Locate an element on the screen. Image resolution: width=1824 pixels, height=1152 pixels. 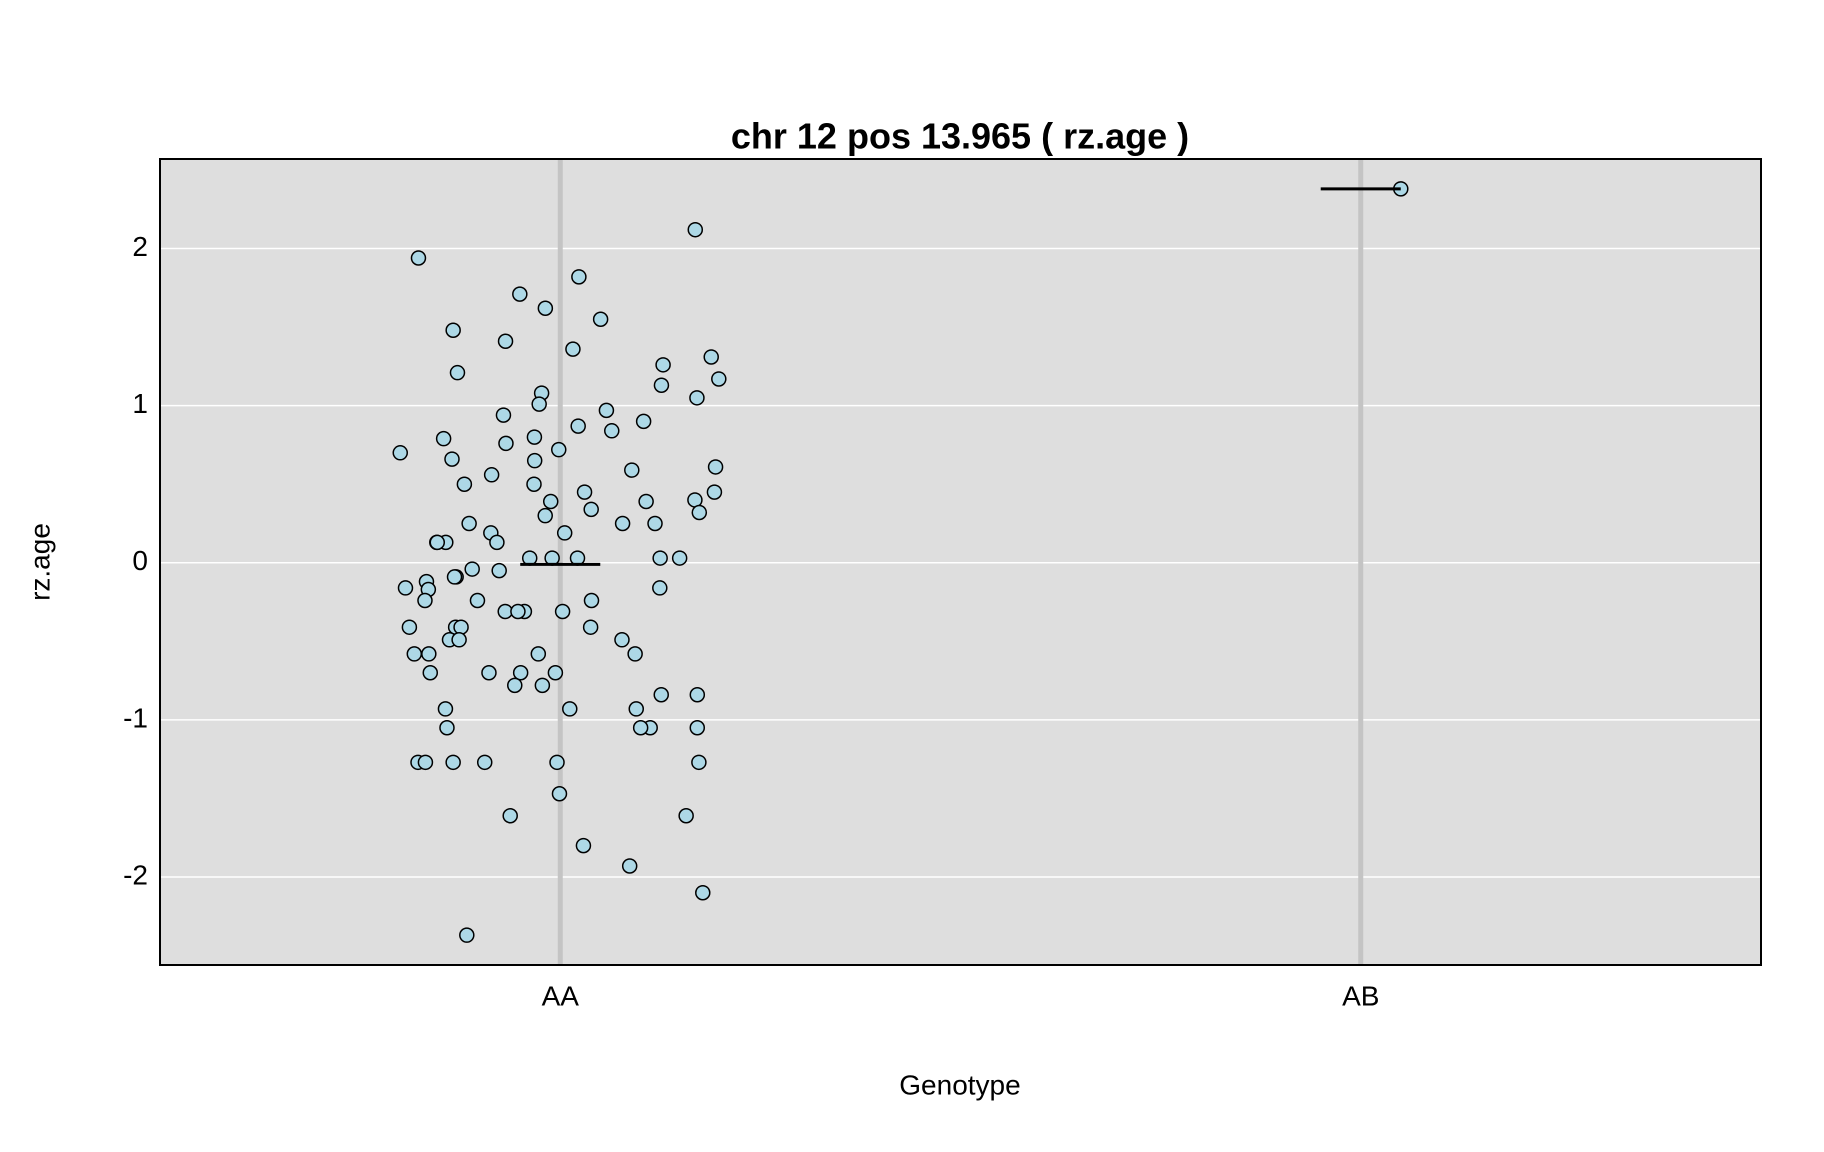
x-tick-label: AB is located at coordinates (1360, 995).